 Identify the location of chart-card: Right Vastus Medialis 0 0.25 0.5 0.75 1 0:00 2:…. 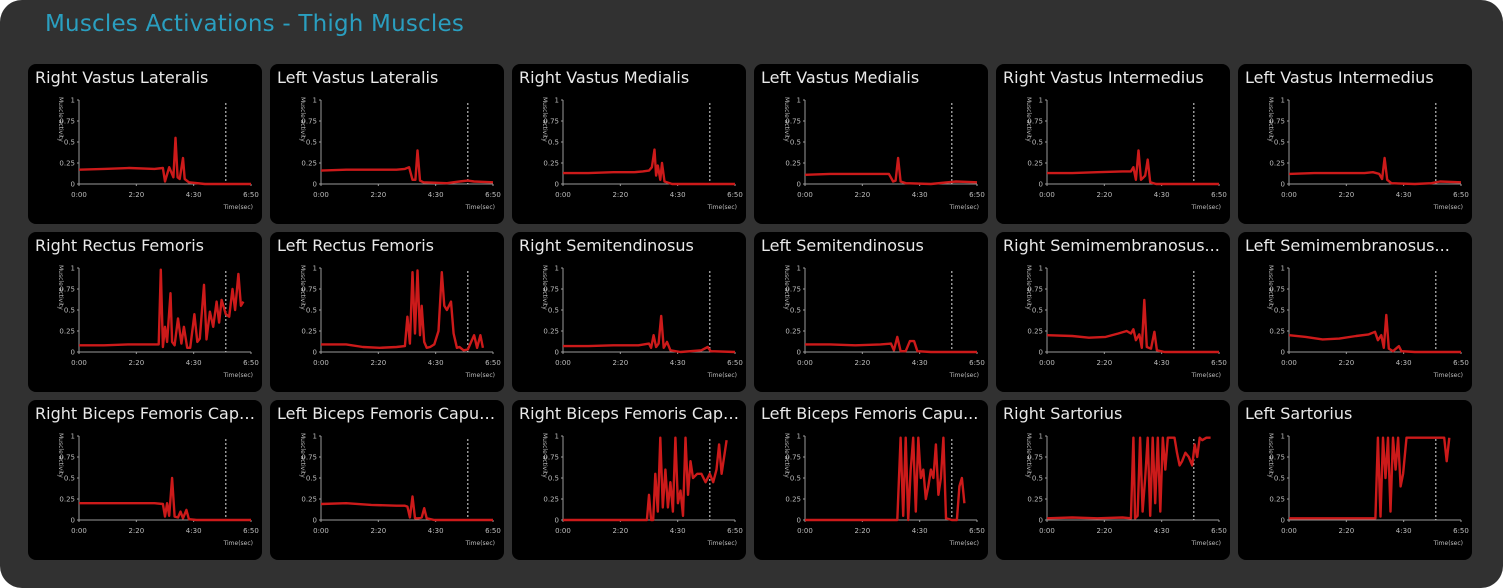
(629, 144).